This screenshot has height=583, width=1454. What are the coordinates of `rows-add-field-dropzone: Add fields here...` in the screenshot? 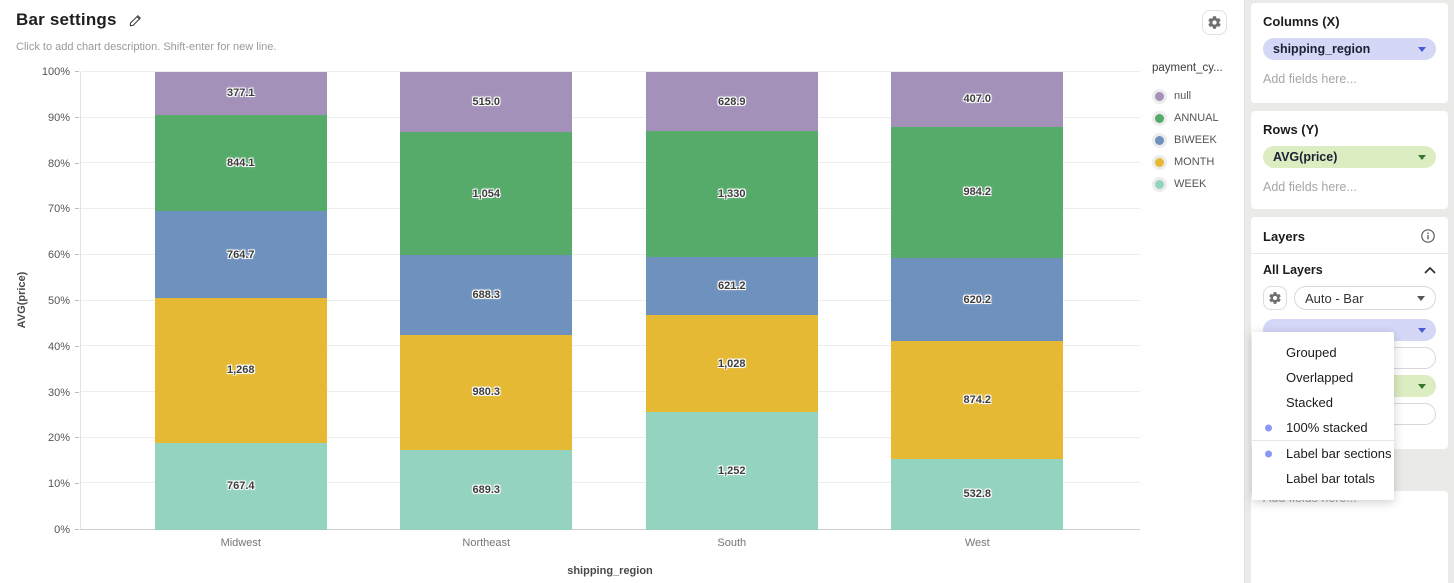 It's located at (1310, 187).